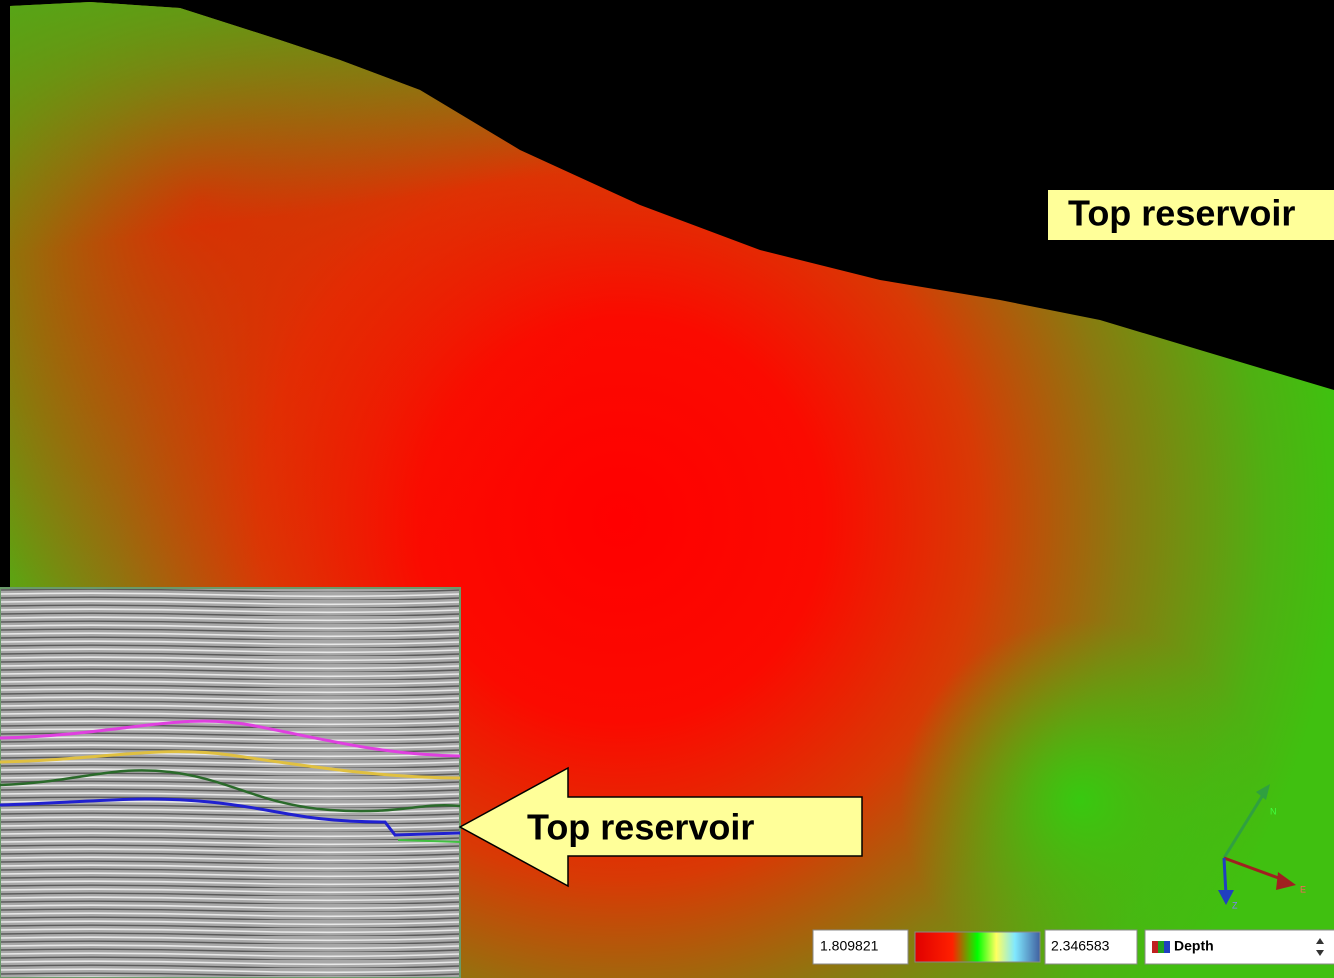  I want to click on axis-triad: N E Z, so click(1262, 847).